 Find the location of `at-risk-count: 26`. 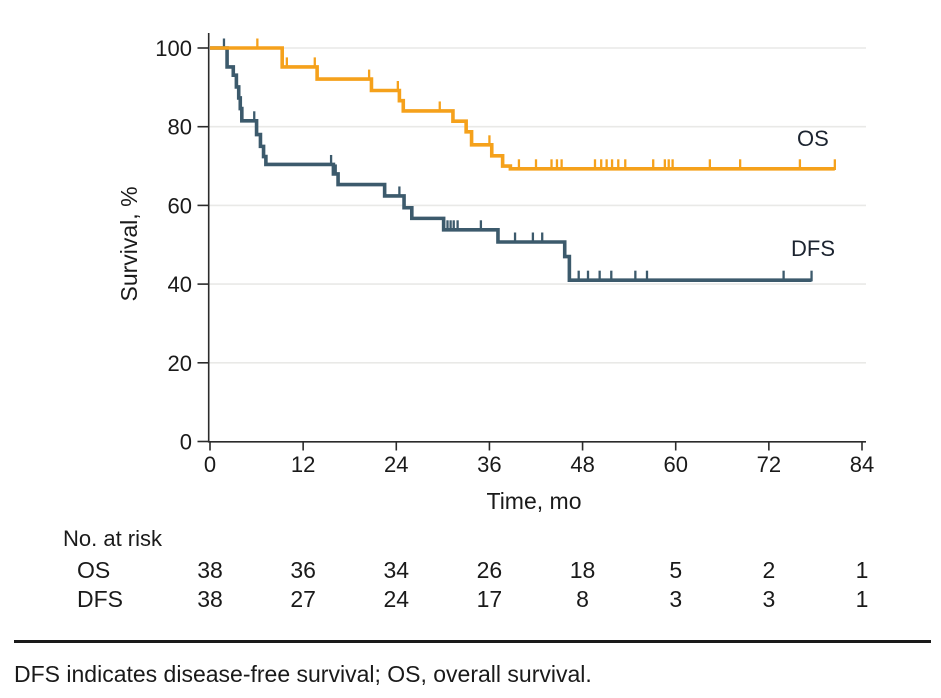

at-risk-count: 26 is located at coordinates (490, 570).